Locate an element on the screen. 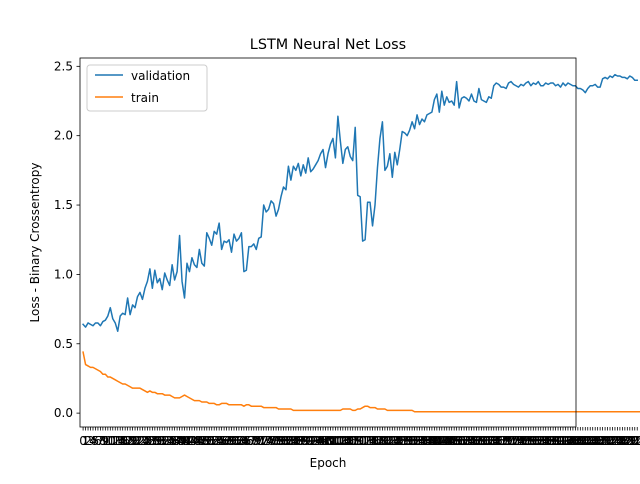 The image size is (640, 484). x-tick-label: 222 is located at coordinates (630, 441).